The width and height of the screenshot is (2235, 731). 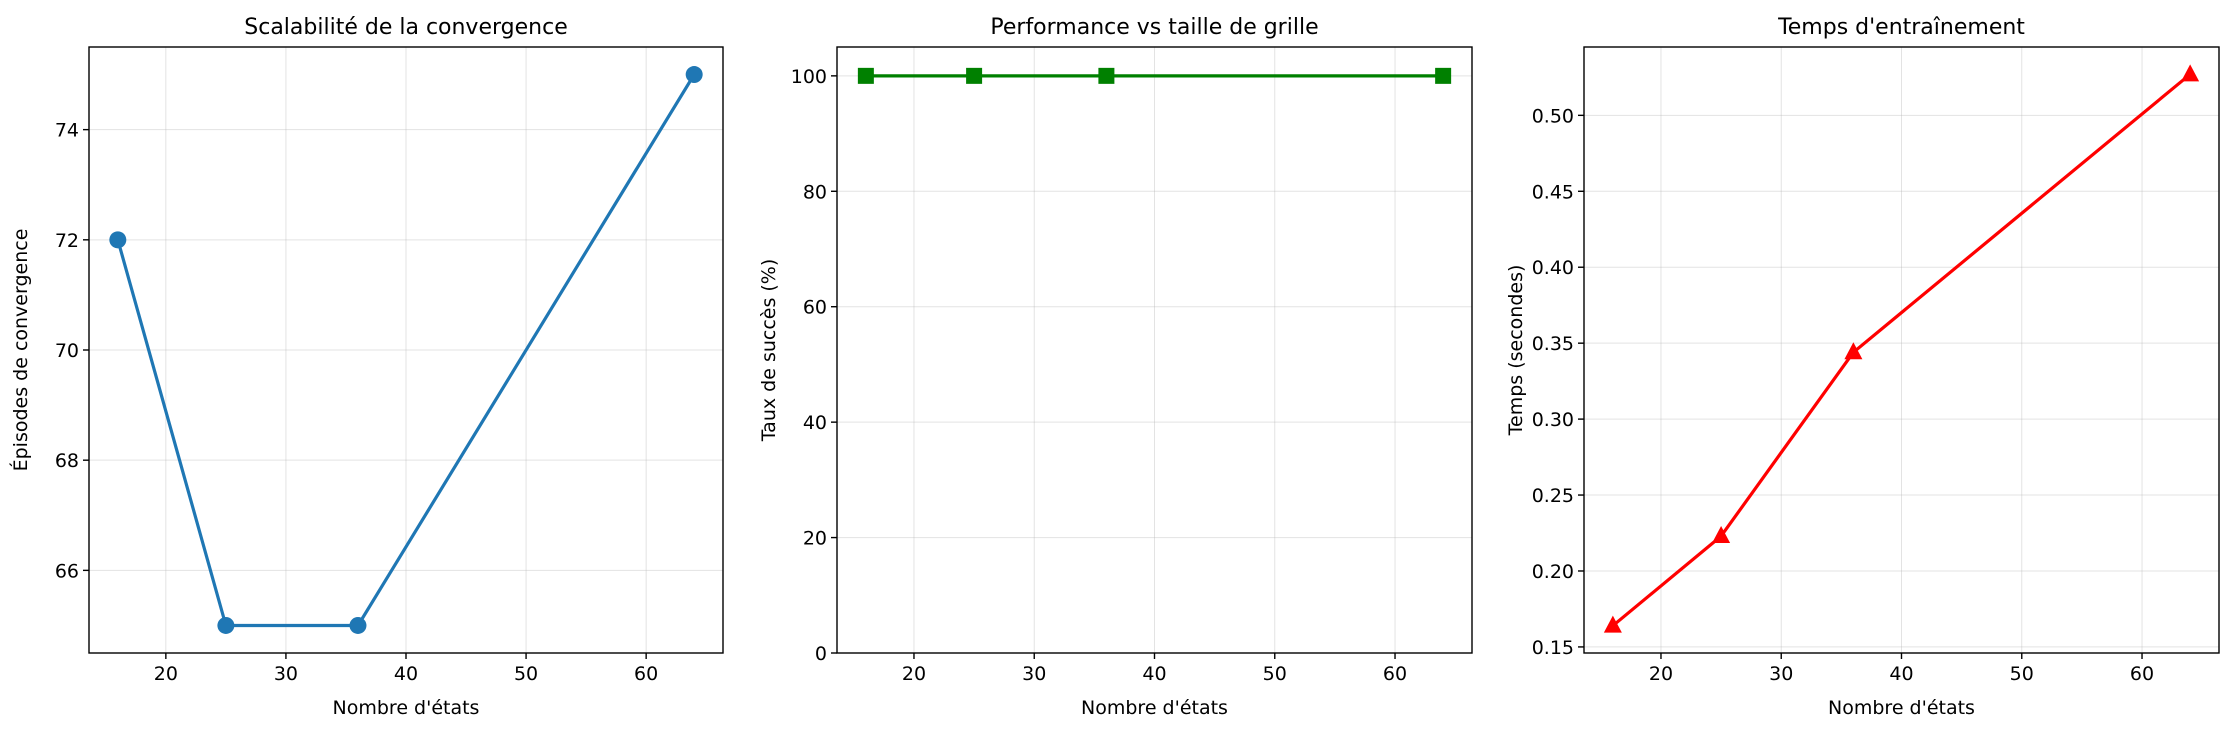 What do you see at coordinates (1516, 351) in the screenshot?
I see `y-axis-label: Temps (secondes)` at bounding box center [1516, 351].